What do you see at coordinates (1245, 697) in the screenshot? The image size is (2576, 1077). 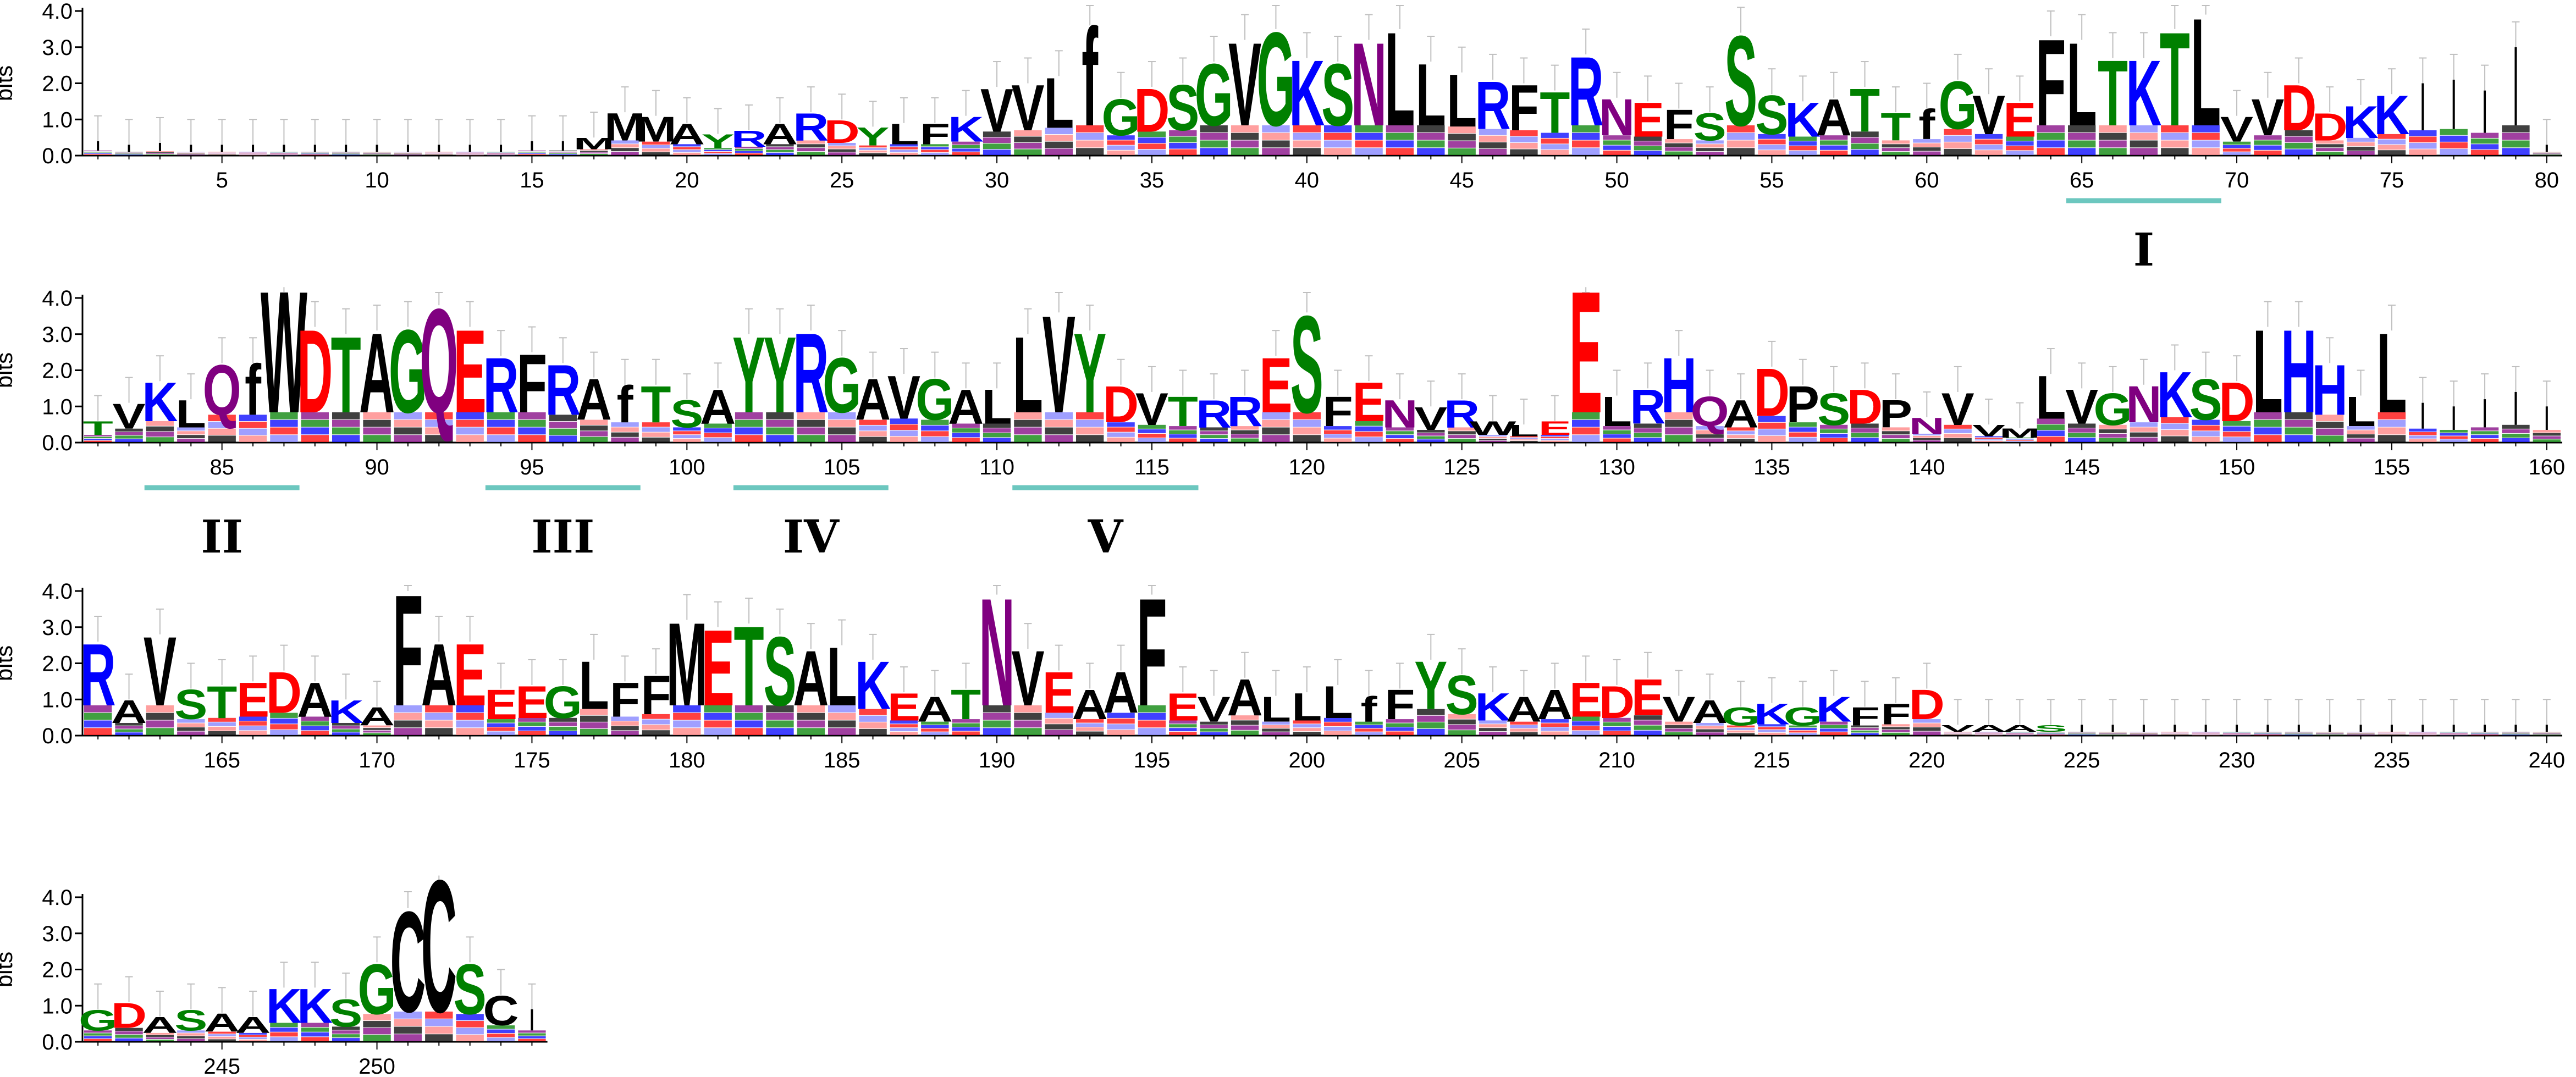 I see `residue-letter: A` at bounding box center [1245, 697].